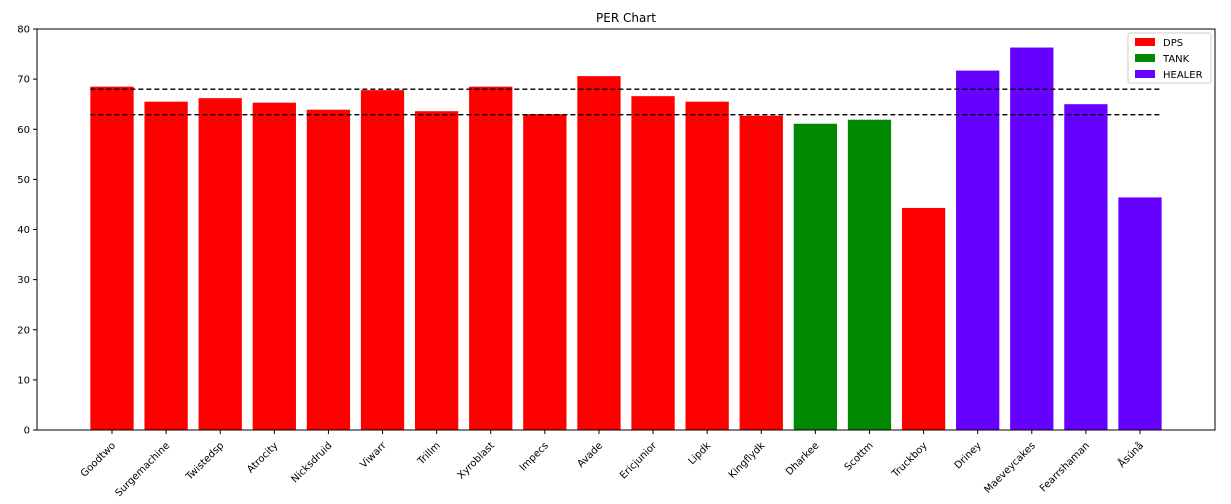 Image resolution: width=1231 pixels, height=504 pixels. Describe the element at coordinates (23, 80) in the screenshot. I see `y-tick-label: 70` at that location.